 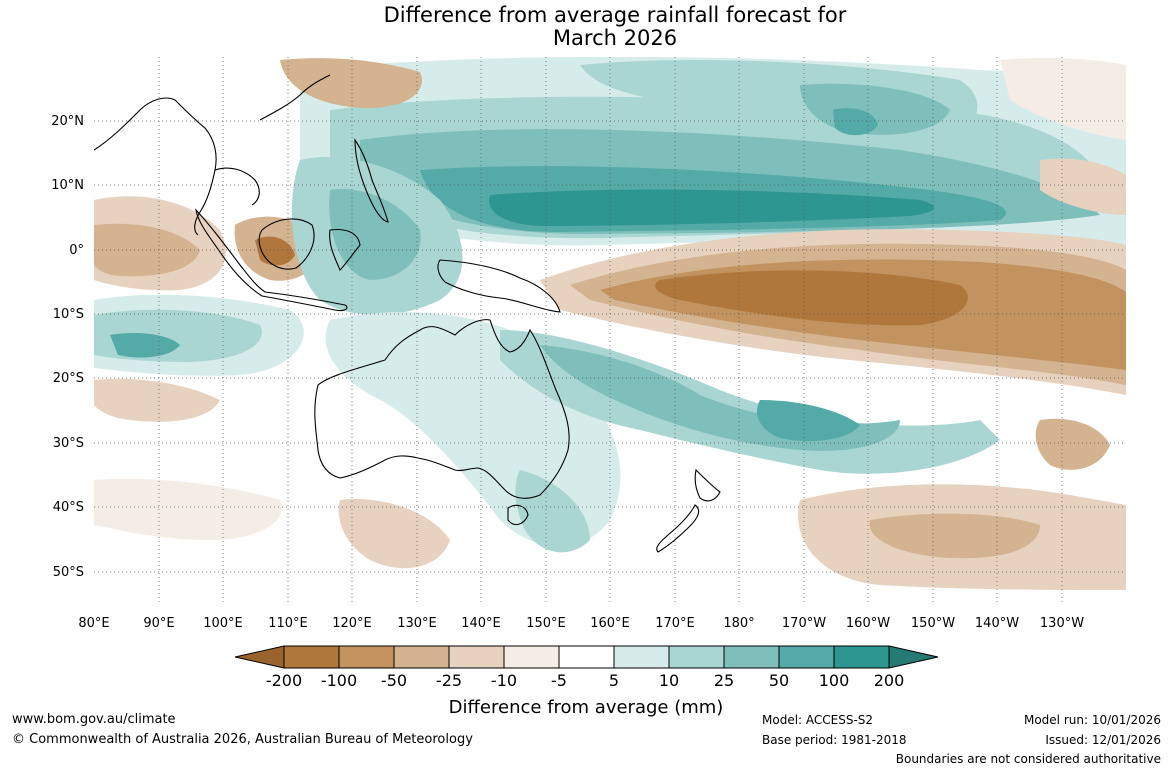 What do you see at coordinates (284, 680) in the screenshot?
I see `colorbar-tick: -200` at bounding box center [284, 680].